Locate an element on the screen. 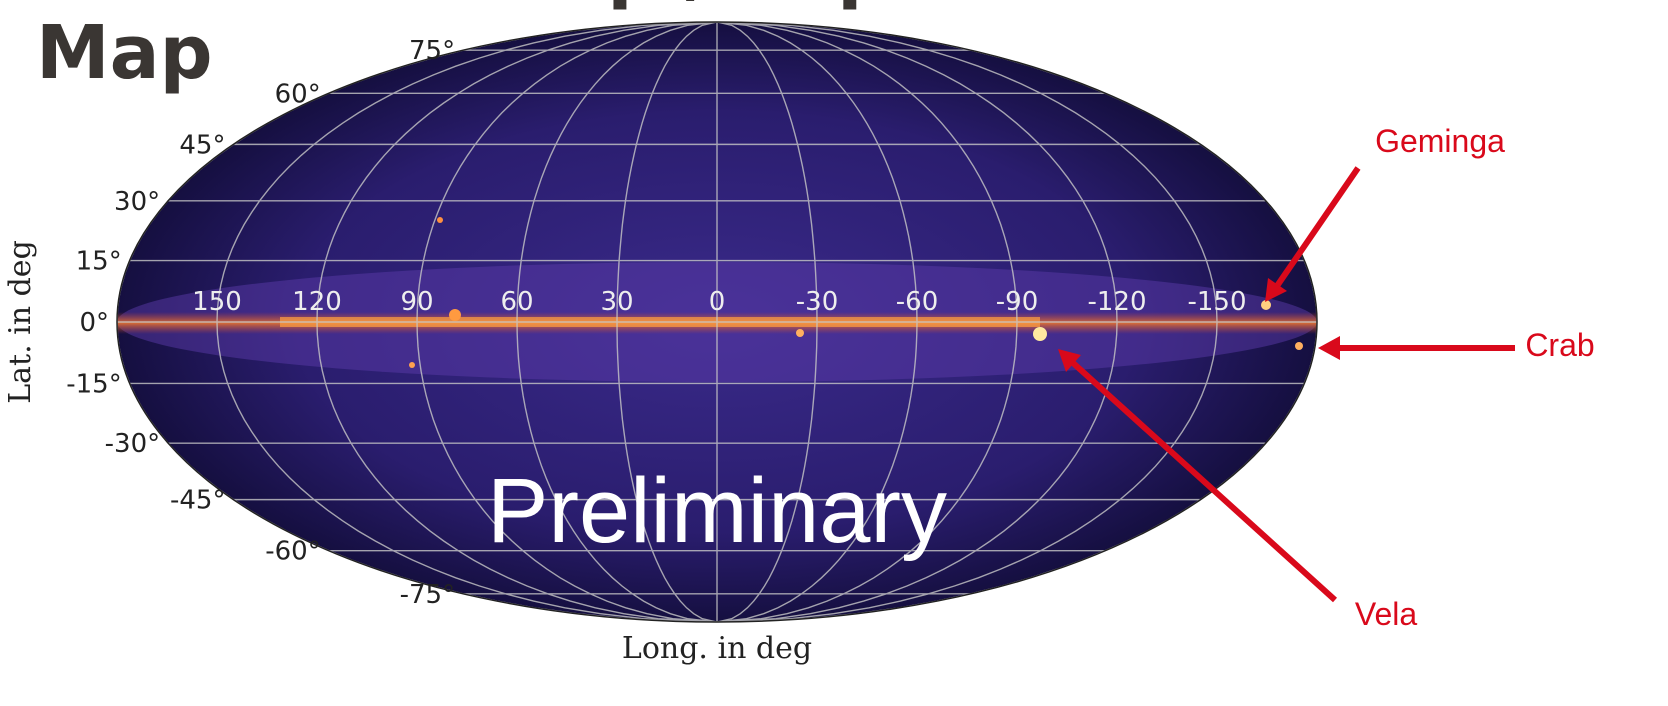  lon-label: 90 is located at coordinates (416, 302).